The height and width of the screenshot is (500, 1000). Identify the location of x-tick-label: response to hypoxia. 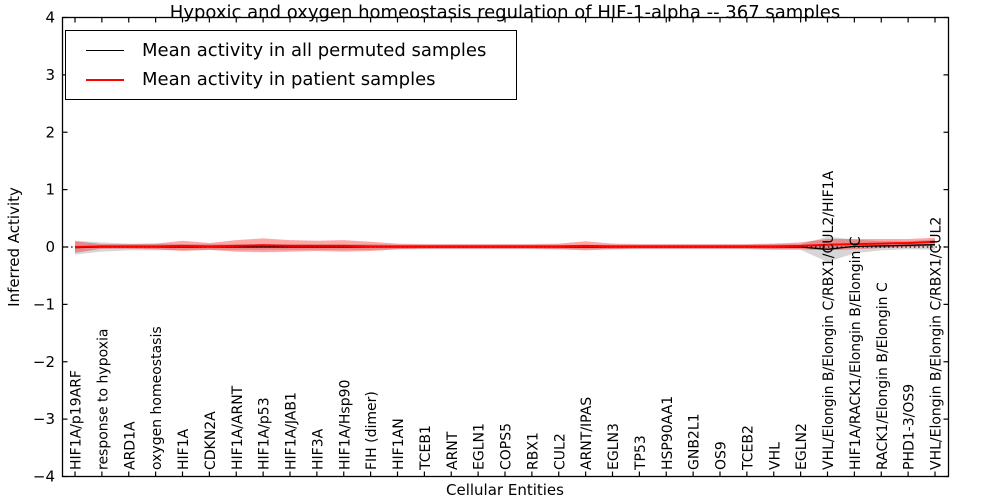
(103, 399).